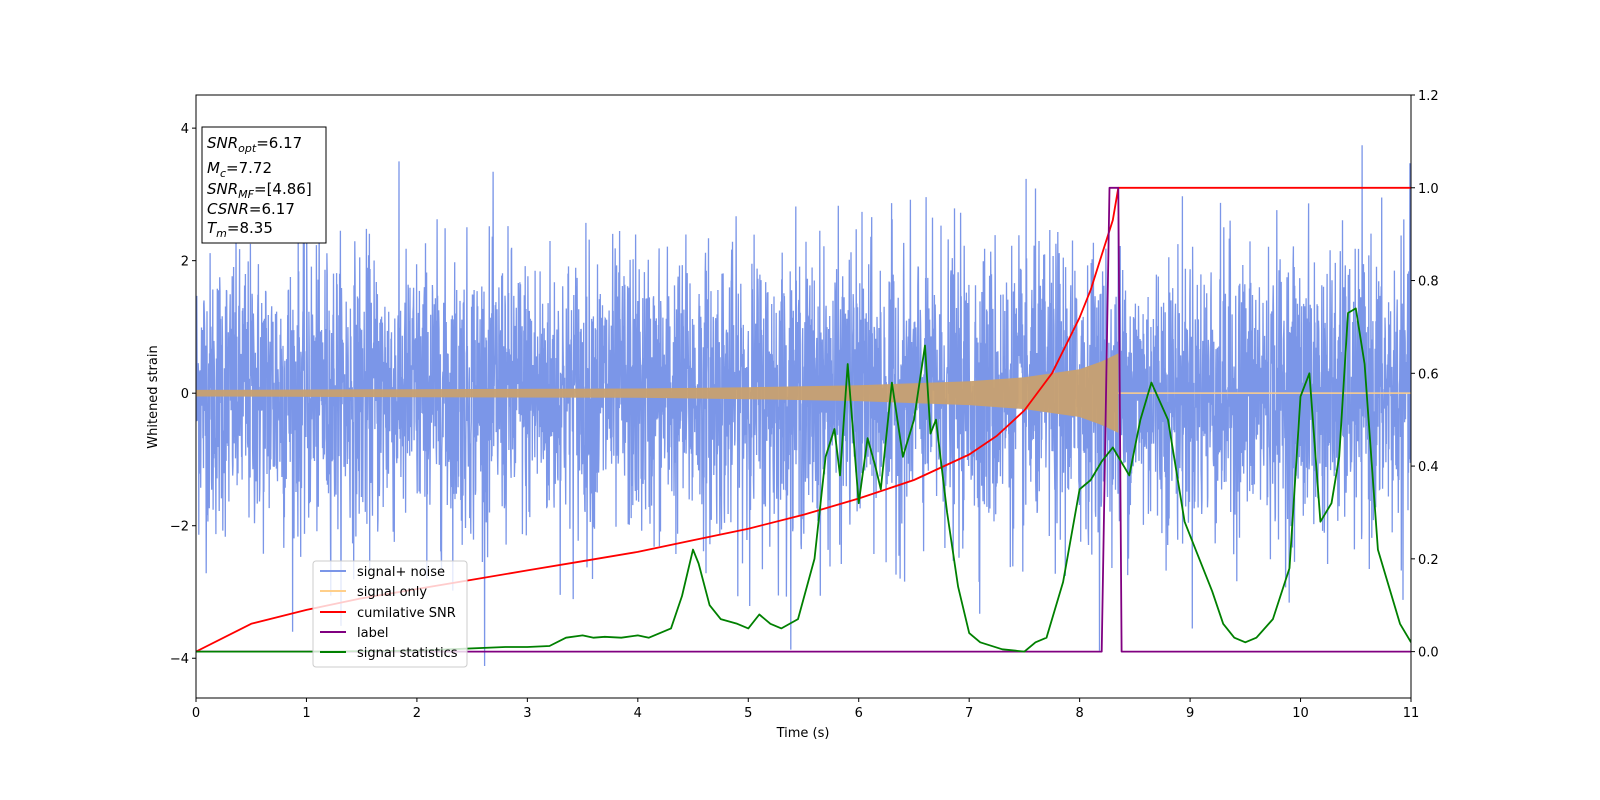 The width and height of the screenshot is (1600, 800). I want to click on x-tick-label: 11, so click(1411, 713).